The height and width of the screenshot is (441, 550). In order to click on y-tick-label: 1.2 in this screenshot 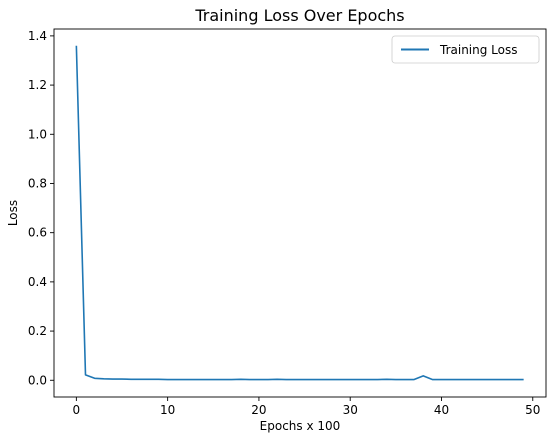, I will do `click(37, 85)`.